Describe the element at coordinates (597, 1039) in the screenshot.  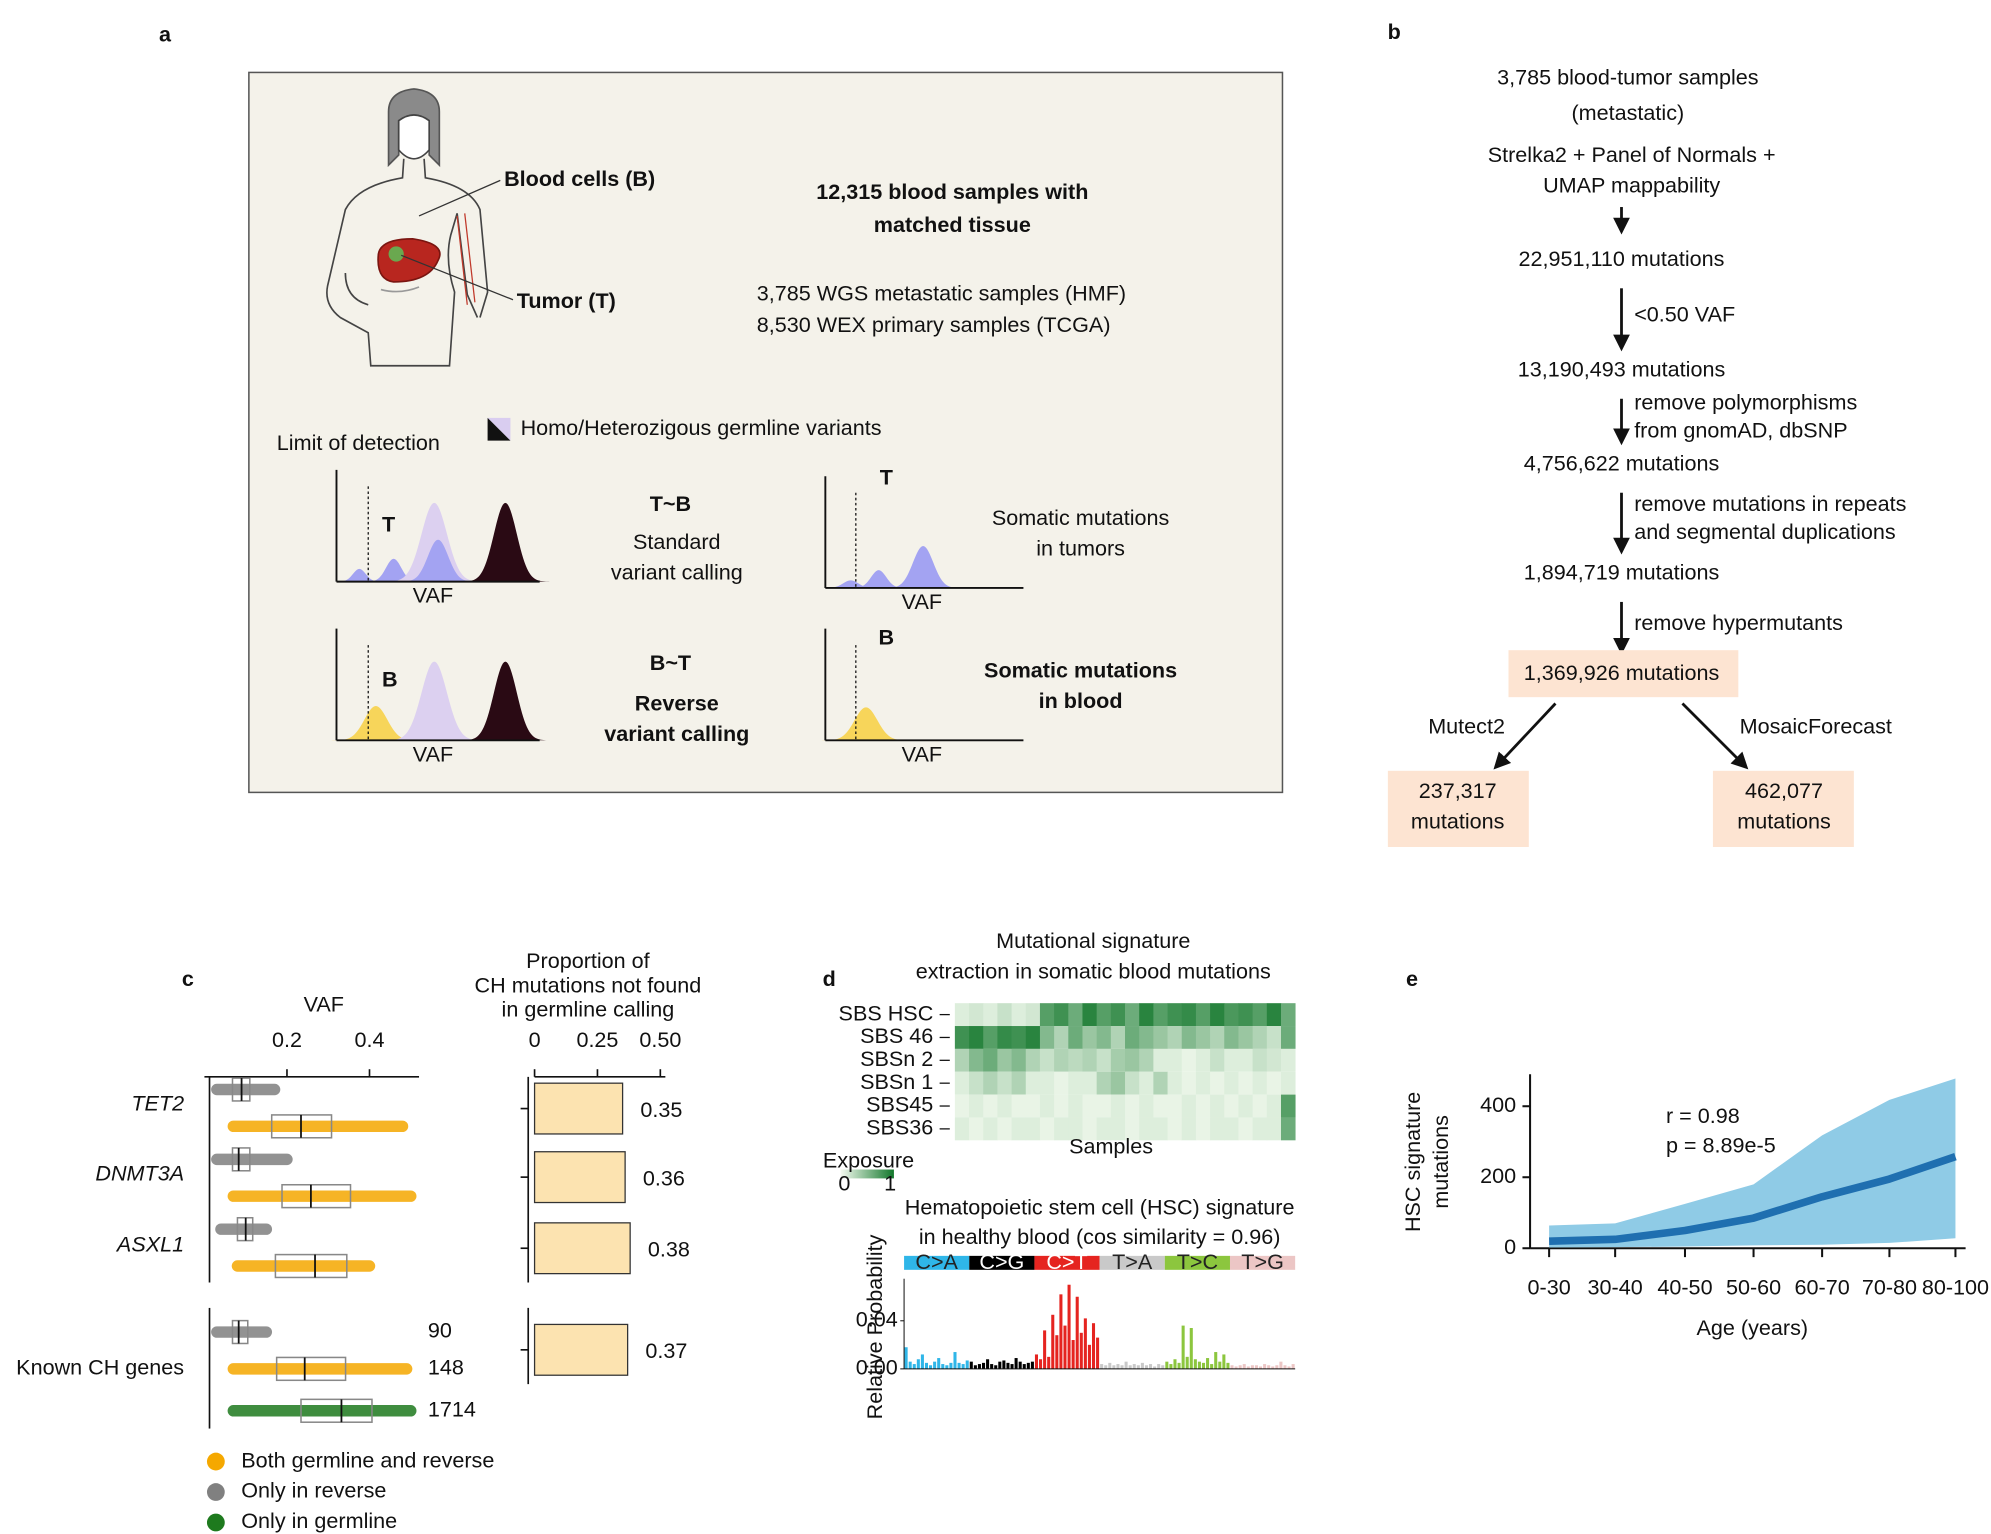
I see `x-tick-label: 0.25` at that location.